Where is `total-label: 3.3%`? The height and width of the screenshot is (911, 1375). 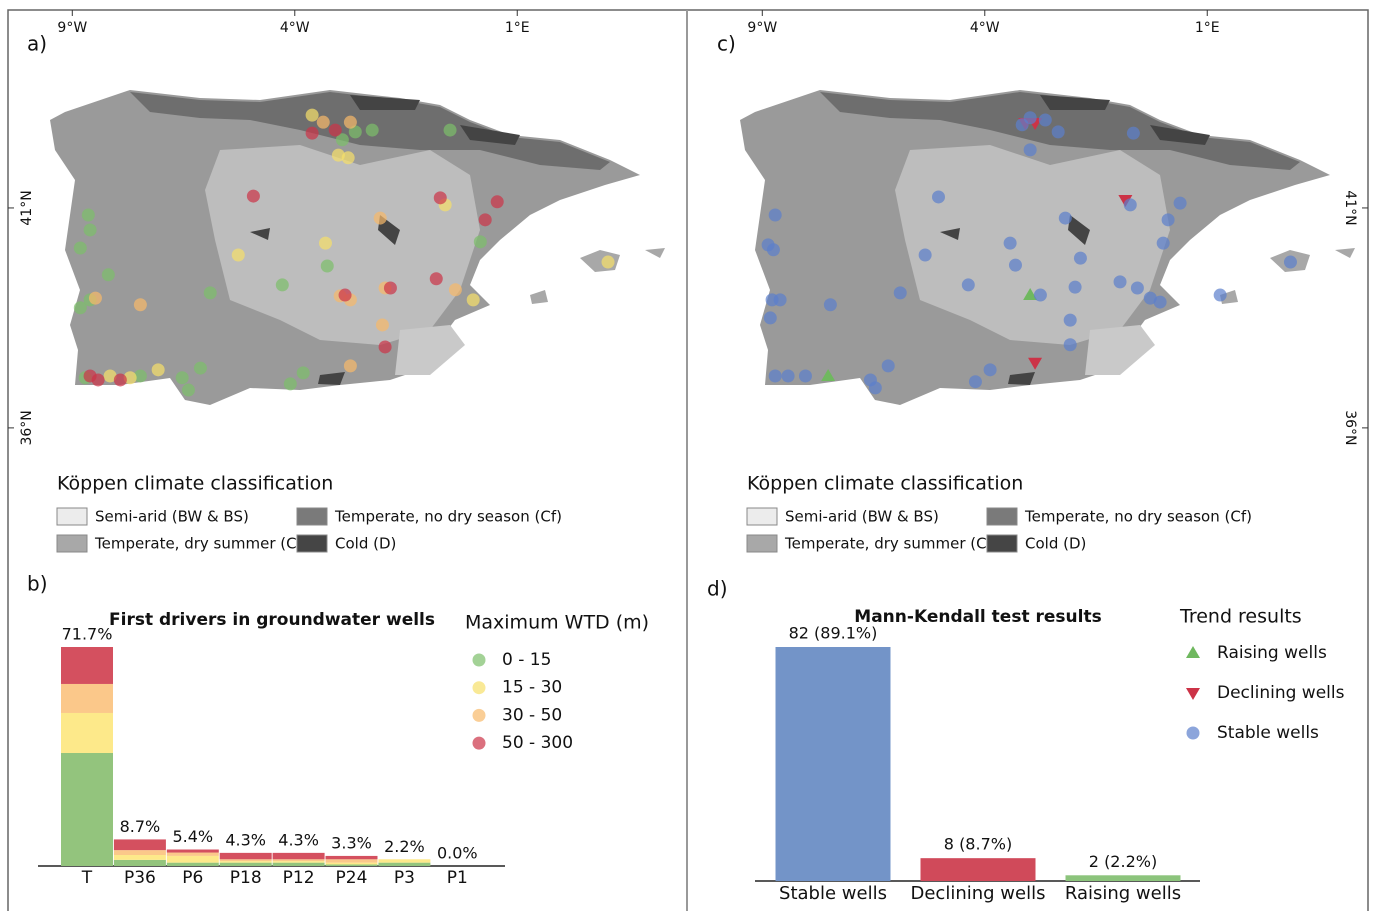
total-label: 3.3% is located at coordinates (351, 842).